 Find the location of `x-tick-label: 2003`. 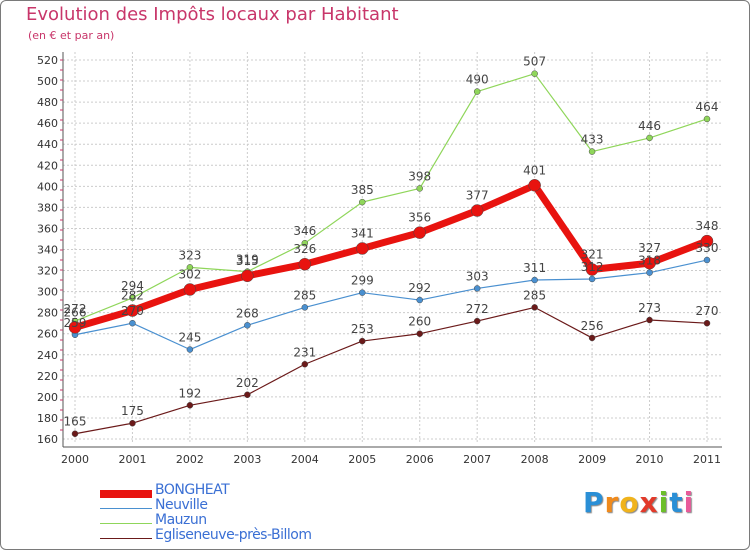

x-tick-label: 2003 is located at coordinates (247, 459).